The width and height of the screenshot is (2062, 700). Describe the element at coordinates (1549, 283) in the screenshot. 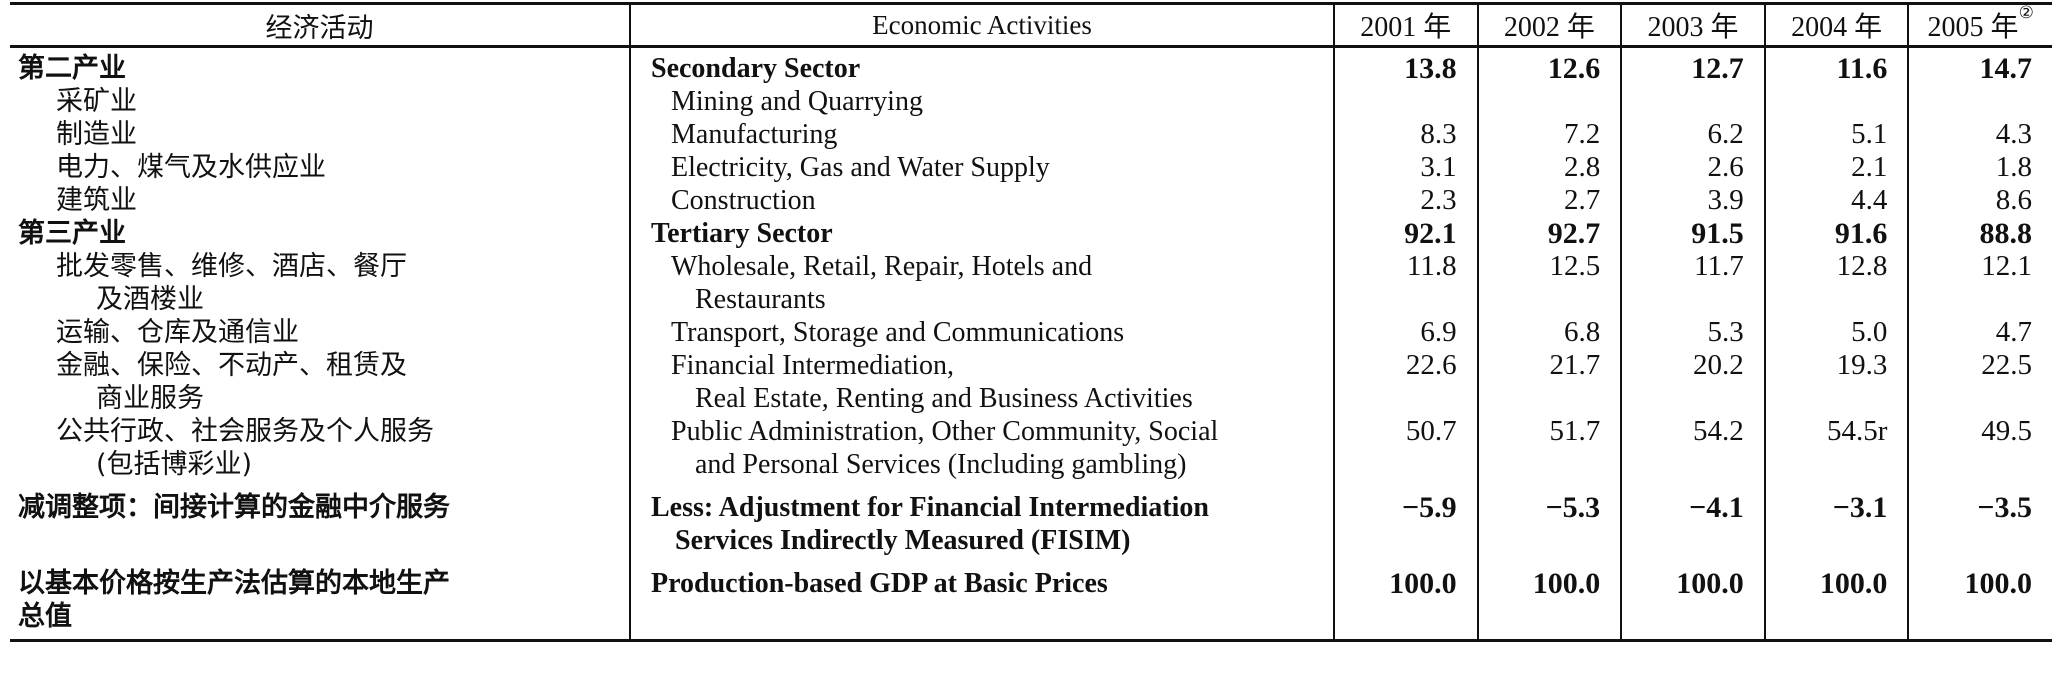

I see `value-2002: 12.5` at that location.